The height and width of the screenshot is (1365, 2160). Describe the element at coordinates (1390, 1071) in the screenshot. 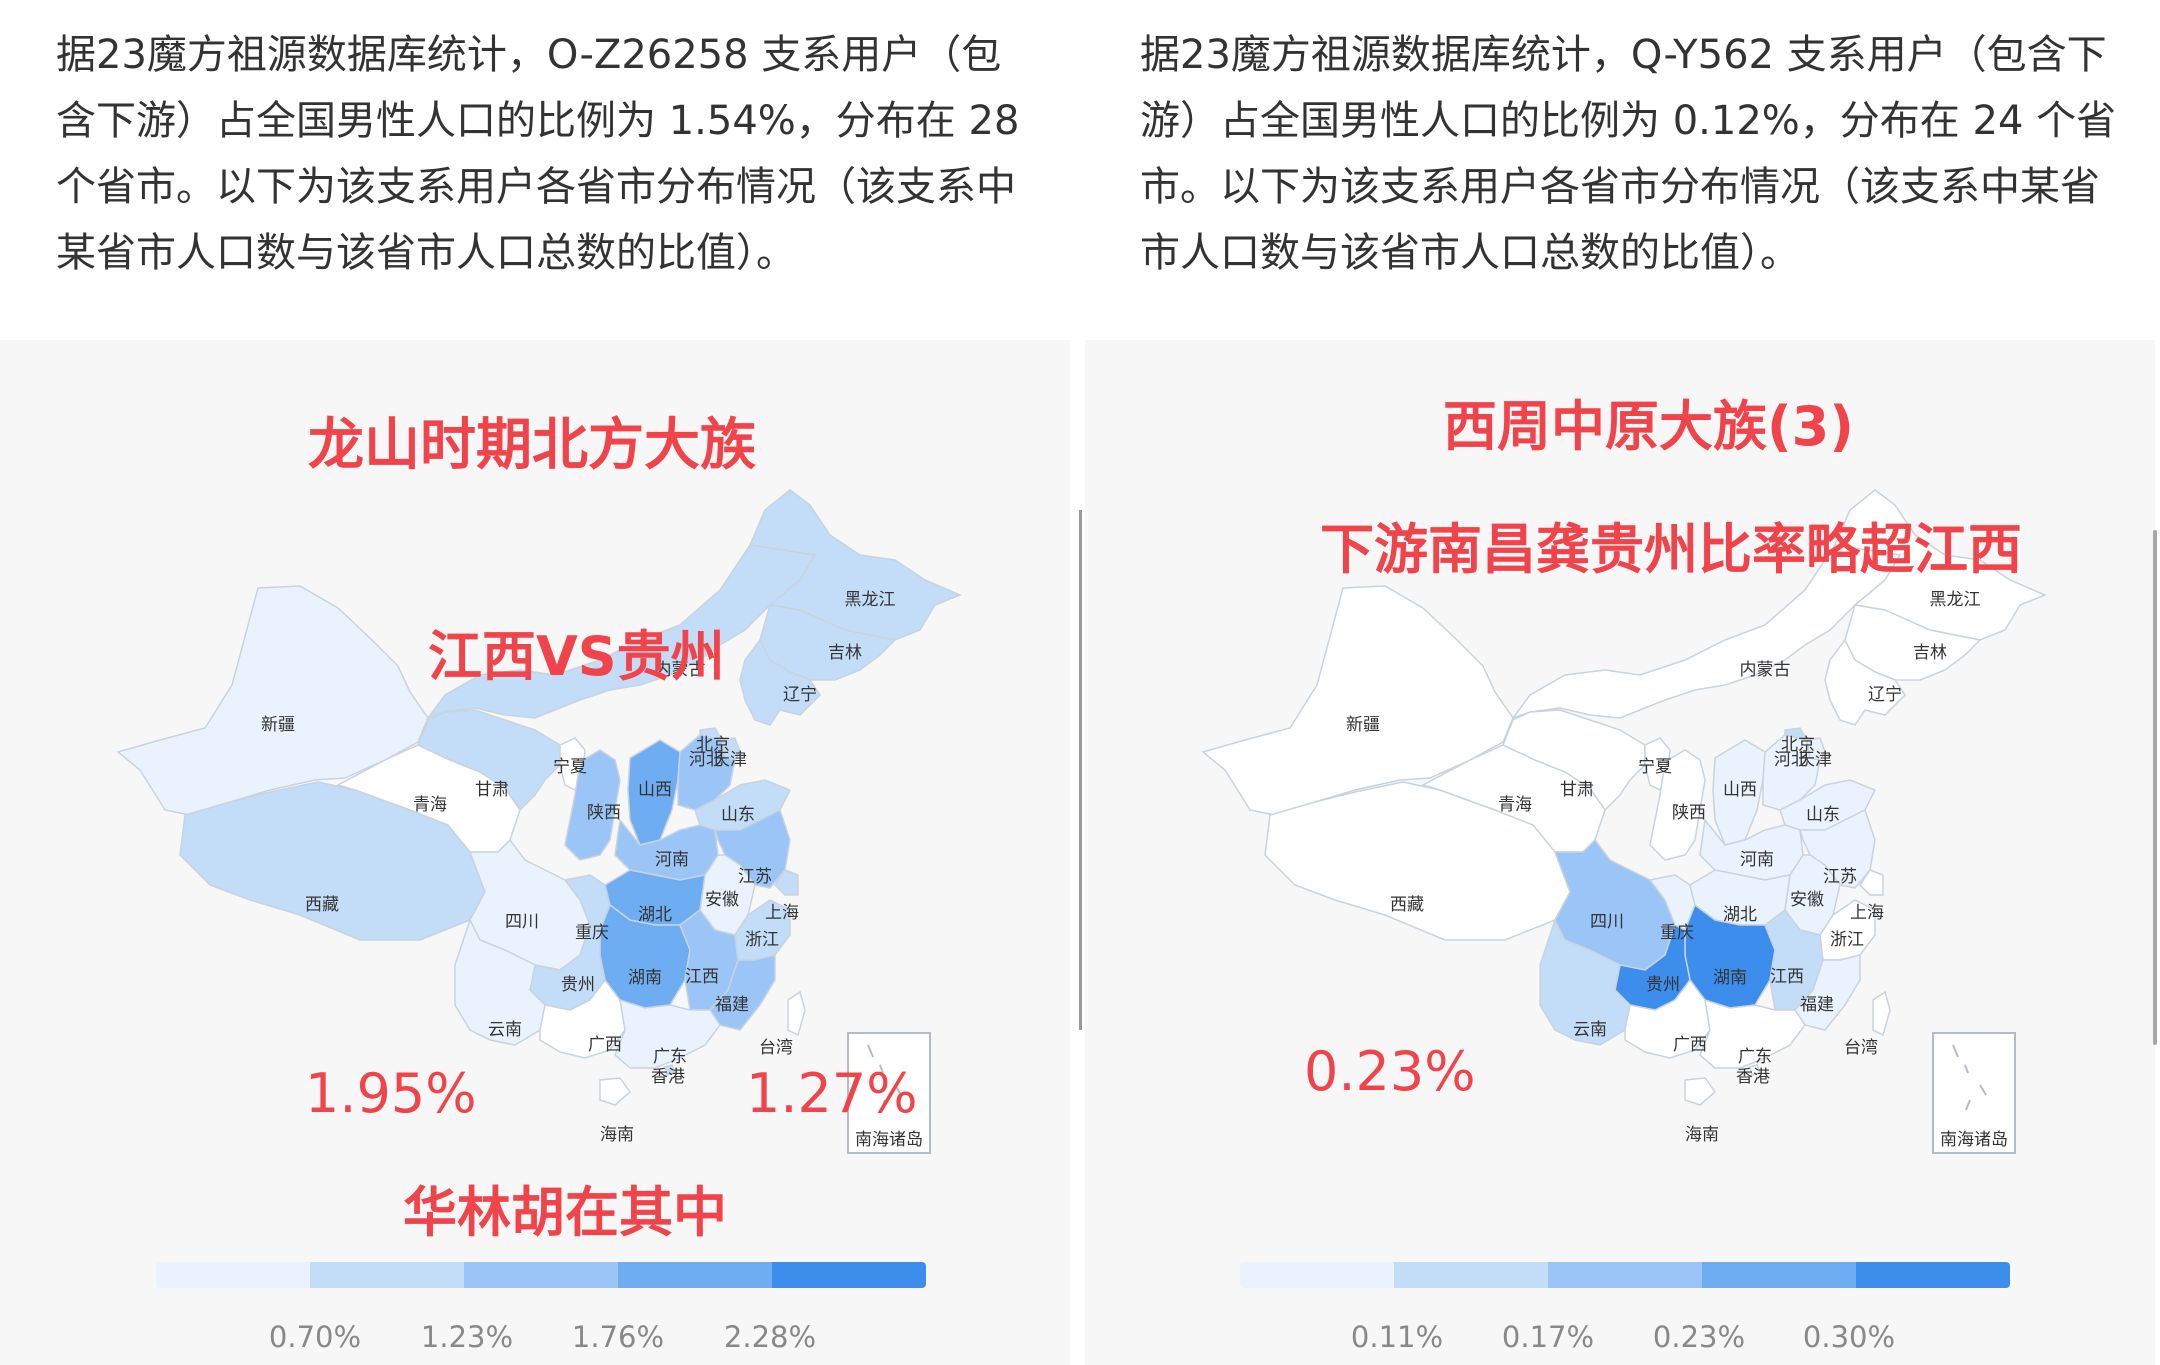

I see `value-a-right: 0.23%` at that location.